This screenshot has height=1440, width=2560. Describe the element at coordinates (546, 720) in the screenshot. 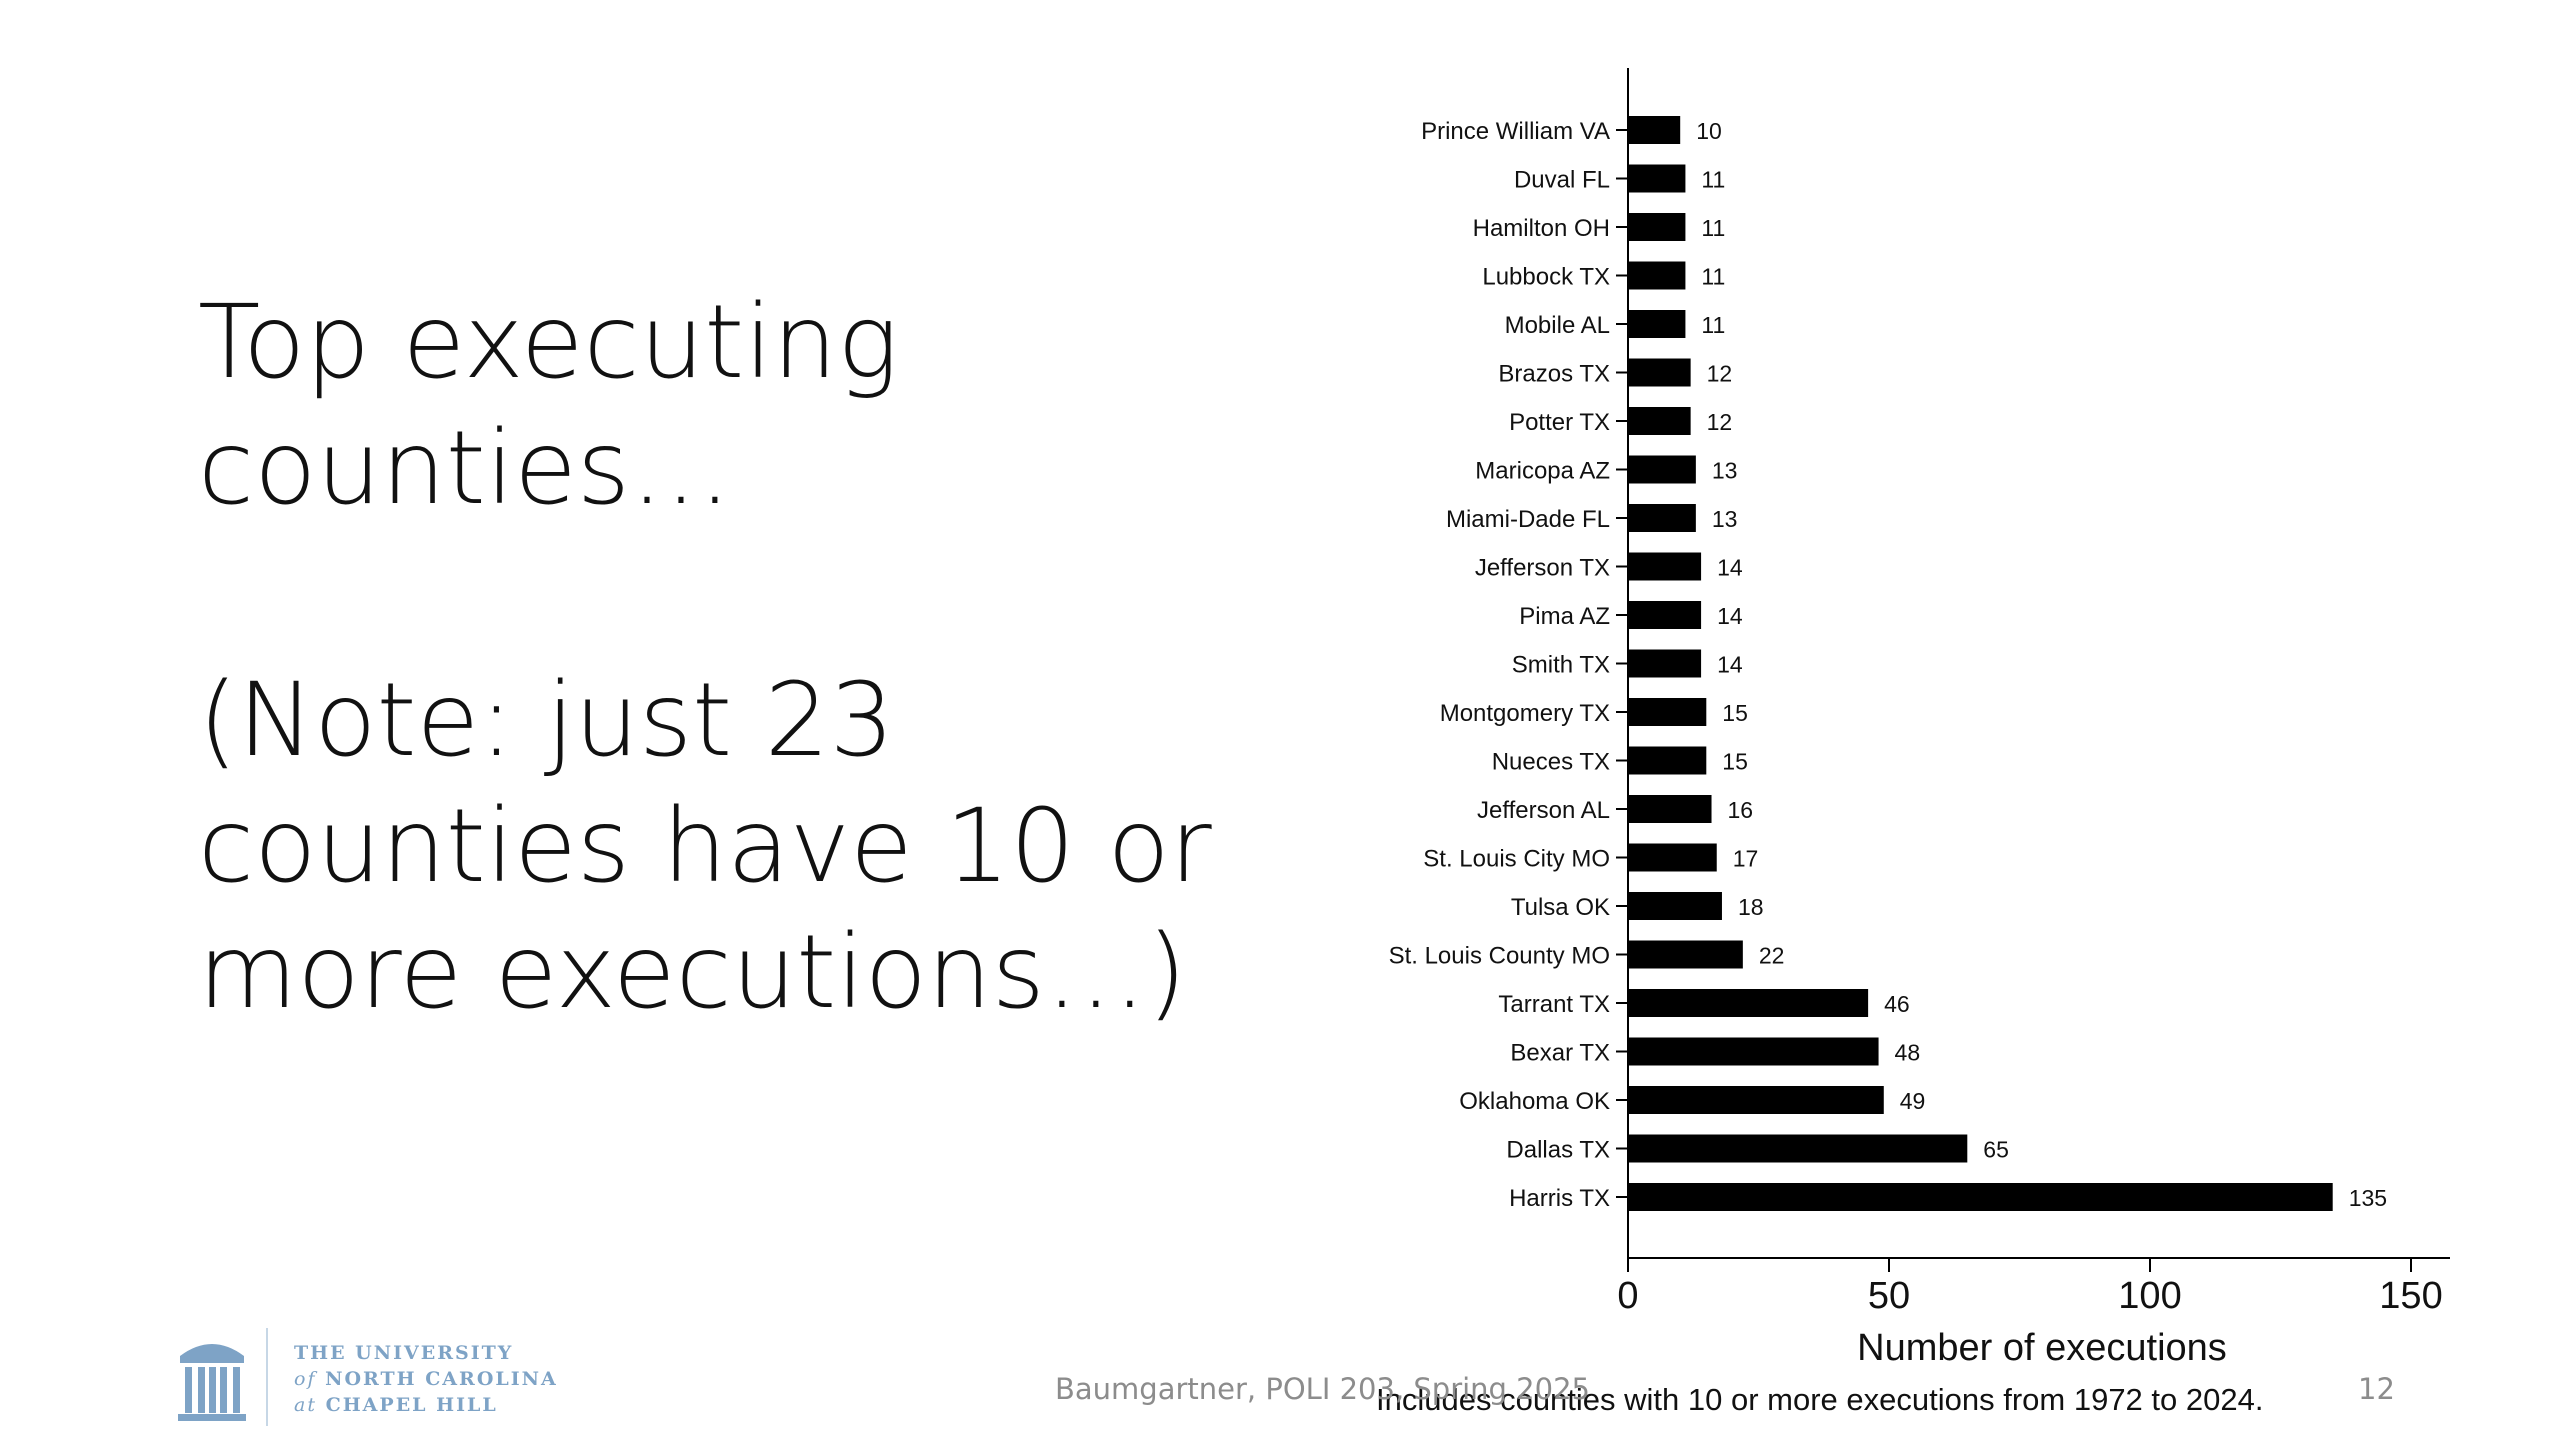

I see `note-line-1: (Note: just 23` at that location.